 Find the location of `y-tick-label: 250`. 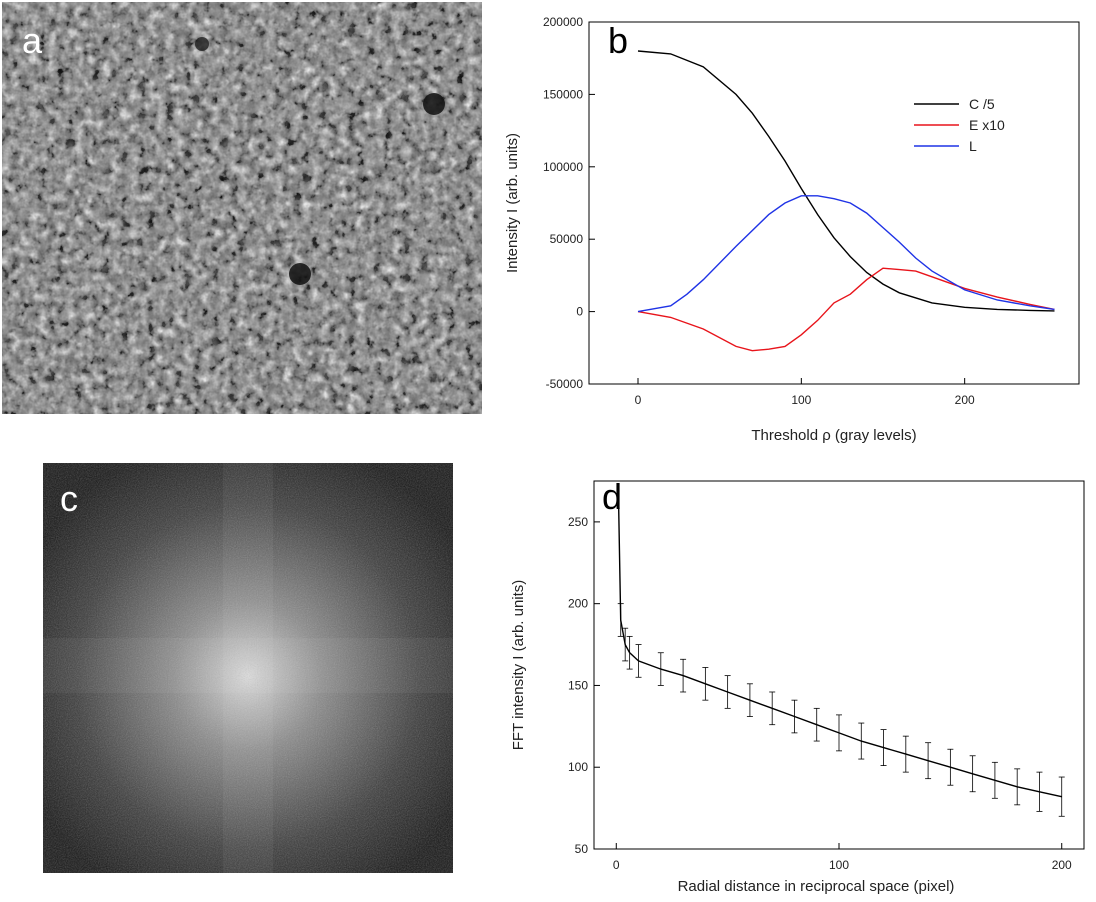

y-tick-label: 250 is located at coordinates (578, 522).